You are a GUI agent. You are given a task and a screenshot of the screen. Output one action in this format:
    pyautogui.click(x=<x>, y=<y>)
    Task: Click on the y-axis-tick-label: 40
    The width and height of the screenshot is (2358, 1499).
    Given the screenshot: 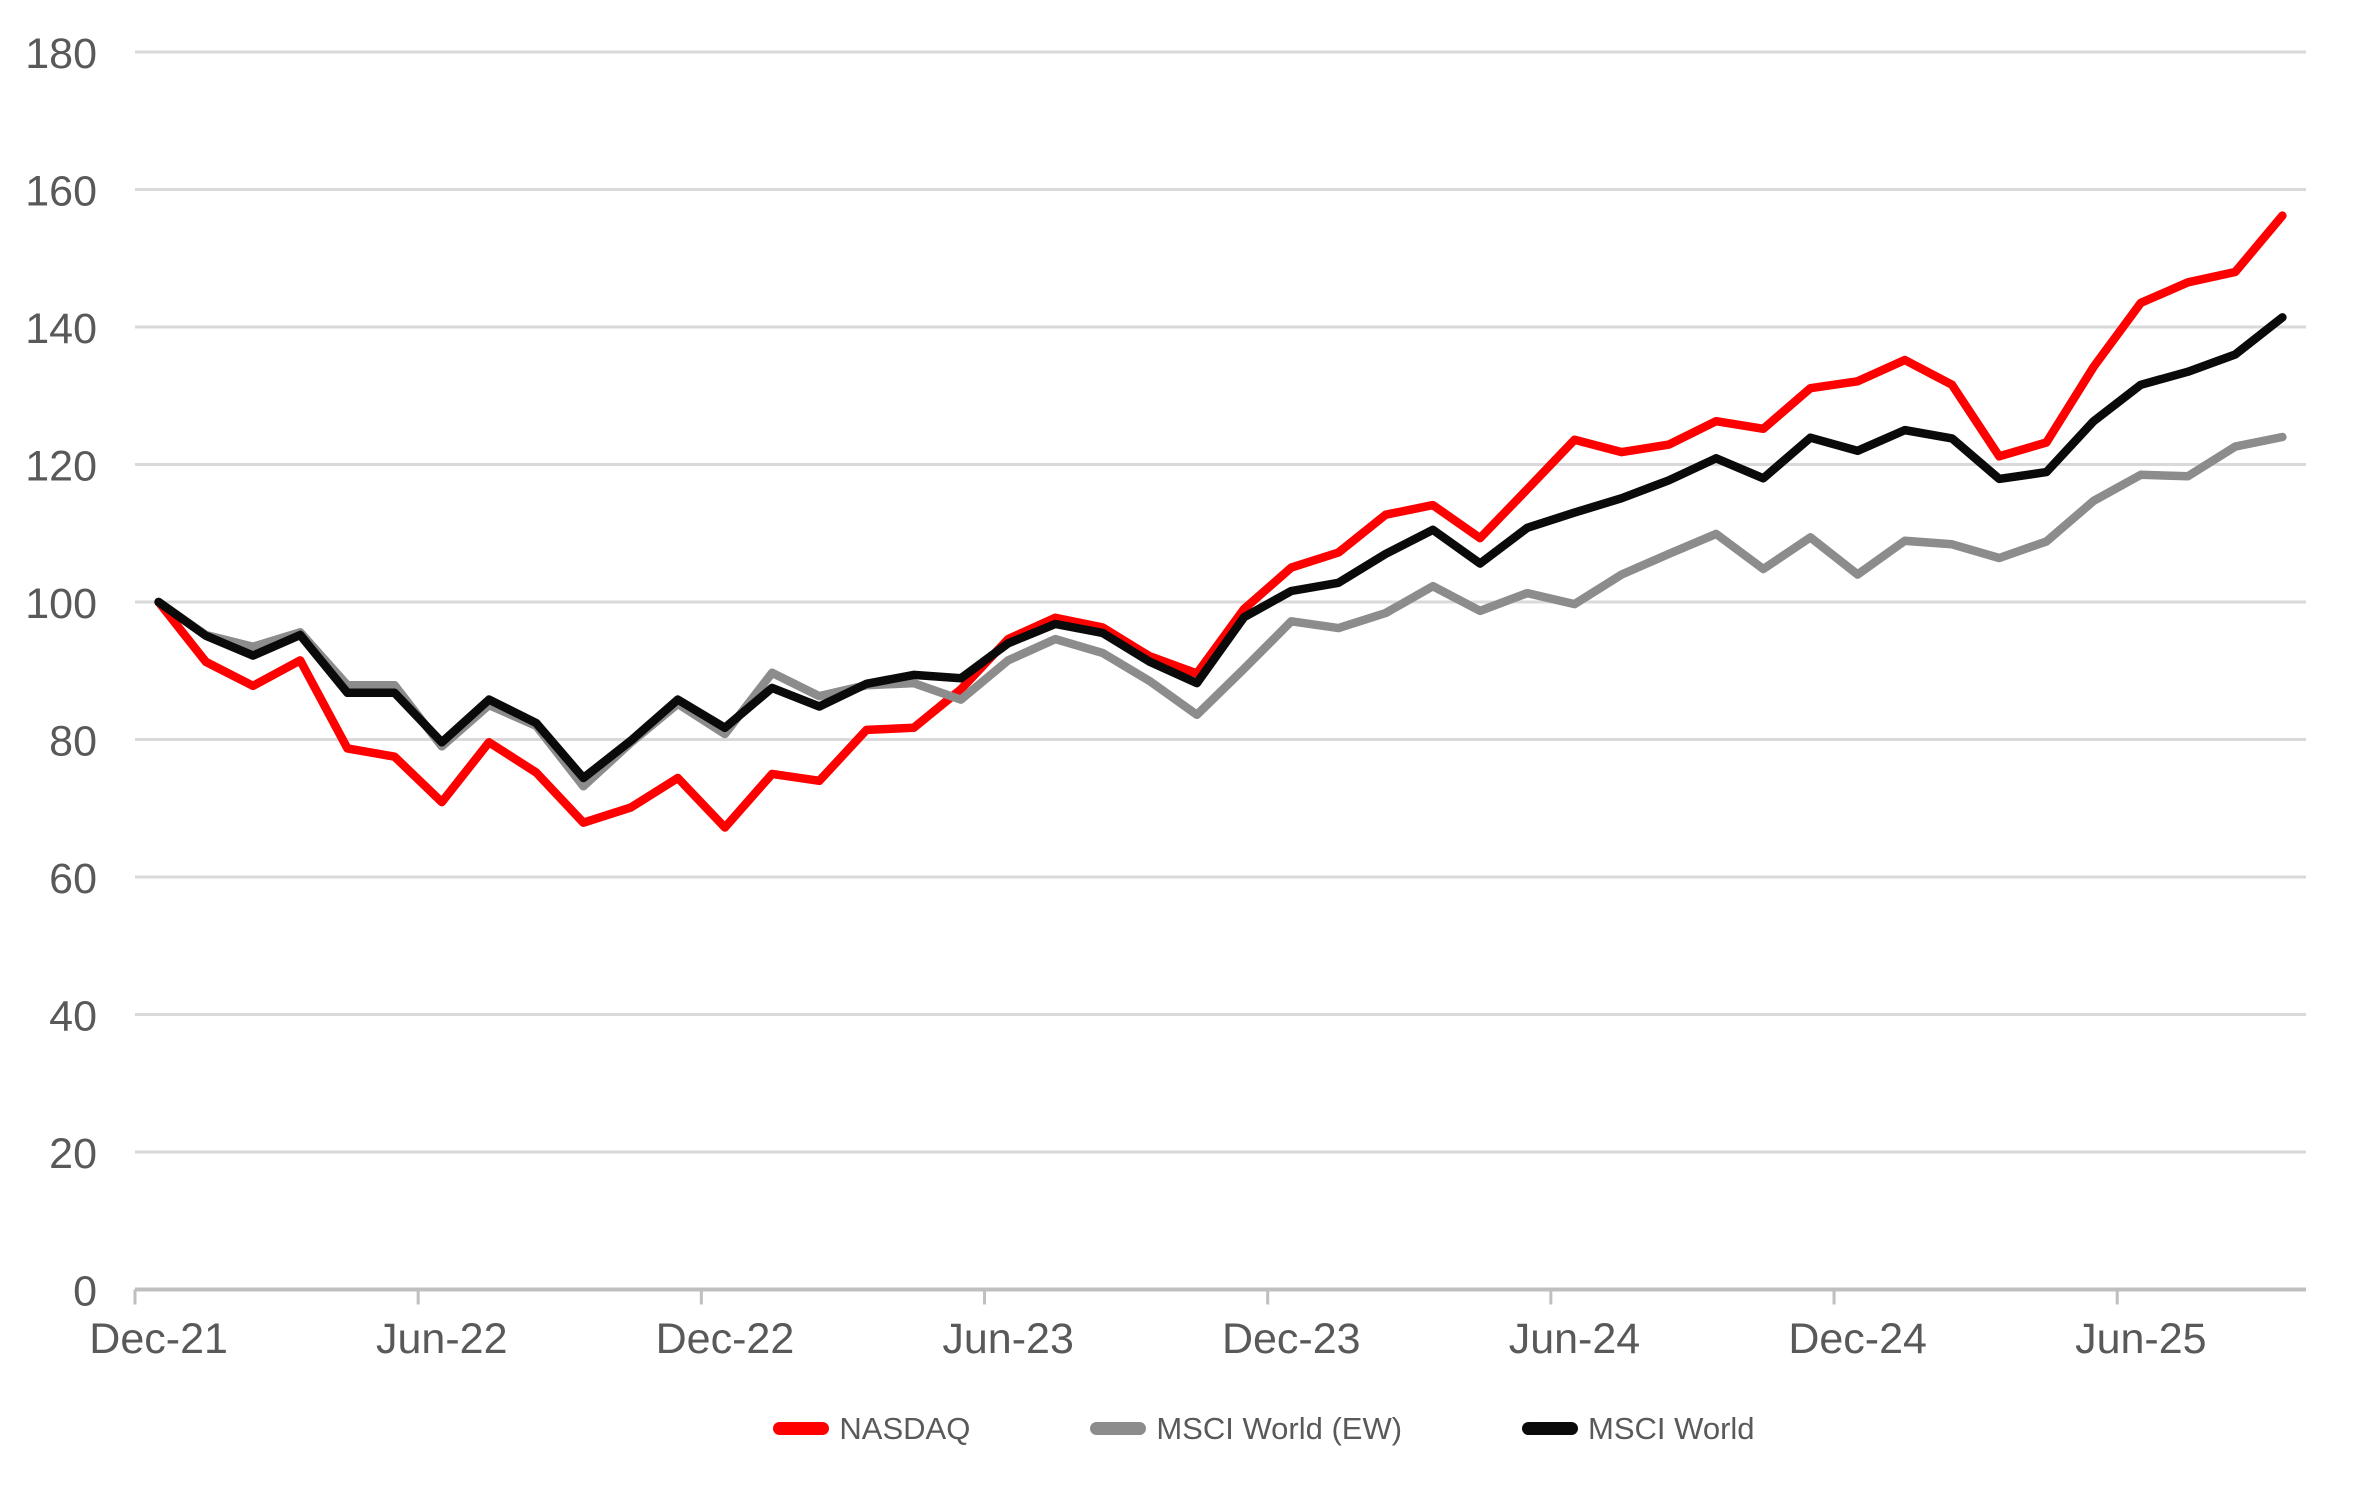 What is the action you would take?
    pyautogui.click(x=73, y=1017)
    